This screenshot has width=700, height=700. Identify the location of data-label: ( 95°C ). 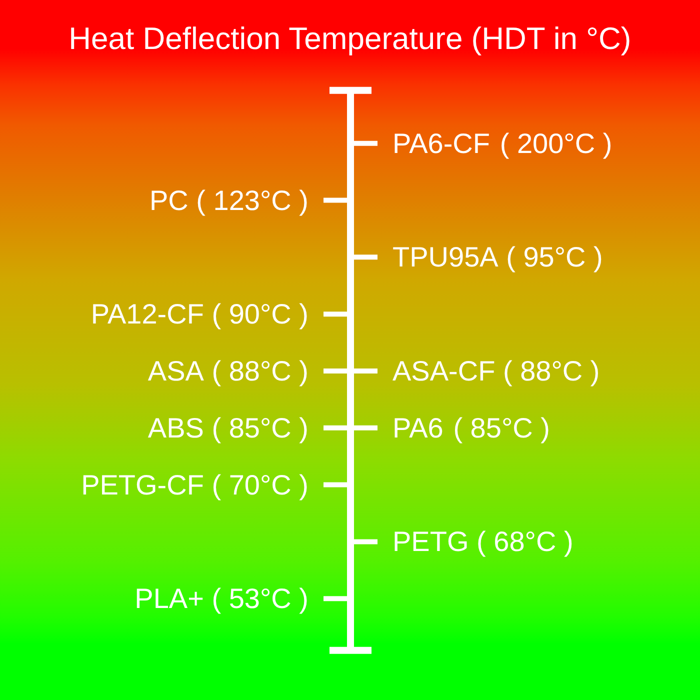
(554, 257).